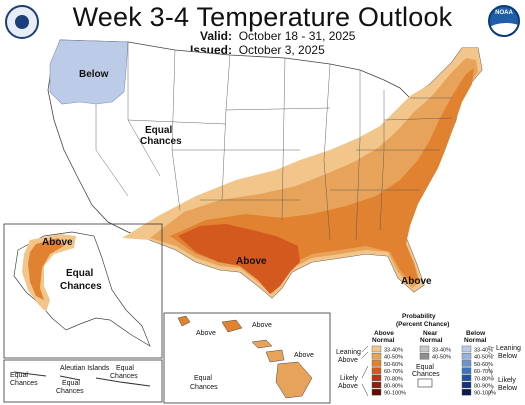 The image size is (525, 405). I want to click on legend-leaning-above-1: Leaning, so click(348, 352).